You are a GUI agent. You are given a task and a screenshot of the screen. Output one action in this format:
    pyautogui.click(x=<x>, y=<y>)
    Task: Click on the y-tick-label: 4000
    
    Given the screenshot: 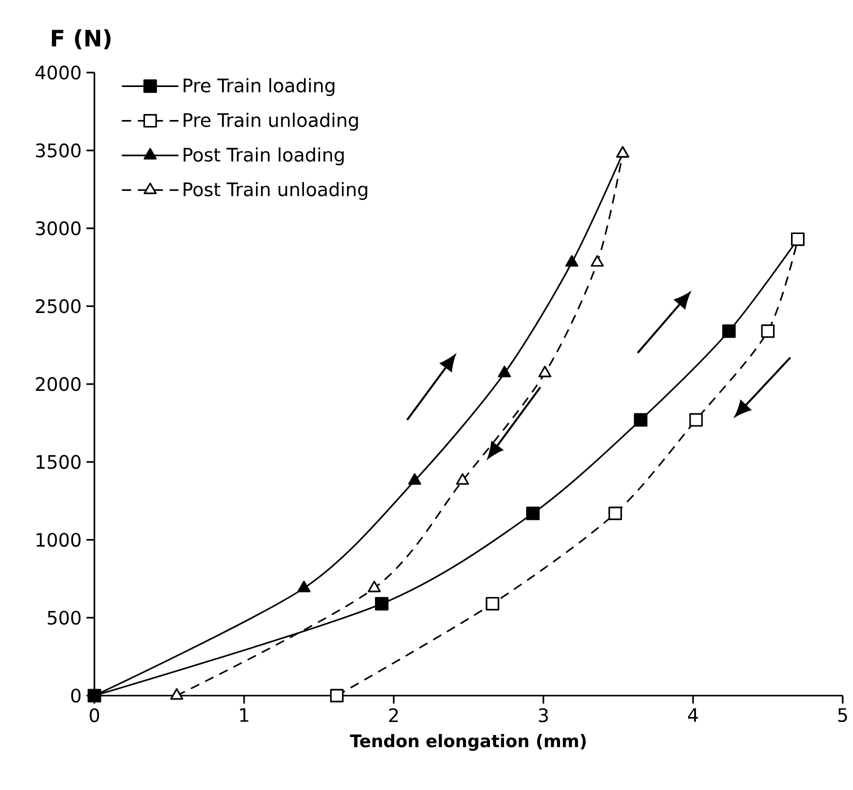 What is the action you would take?
    pyautogui.click(x=58, y=73)
    